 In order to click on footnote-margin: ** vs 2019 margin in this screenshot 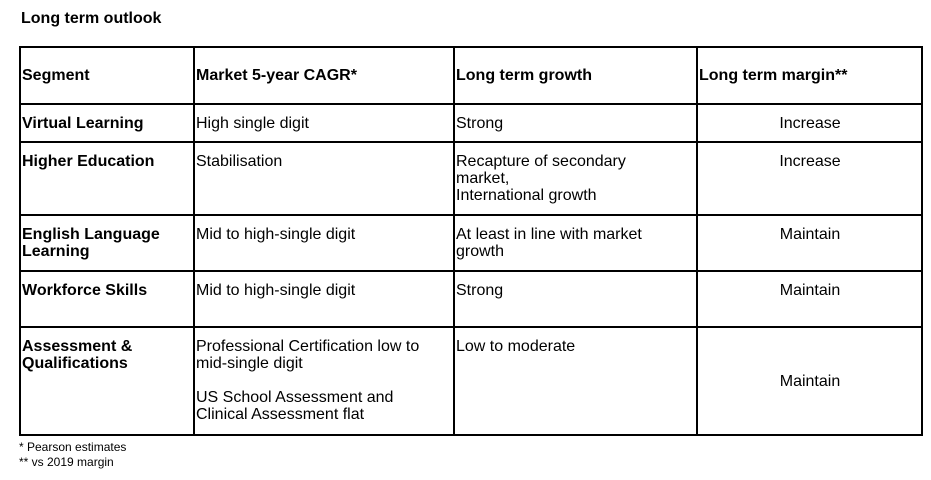, I will do `click(66, 462)`.